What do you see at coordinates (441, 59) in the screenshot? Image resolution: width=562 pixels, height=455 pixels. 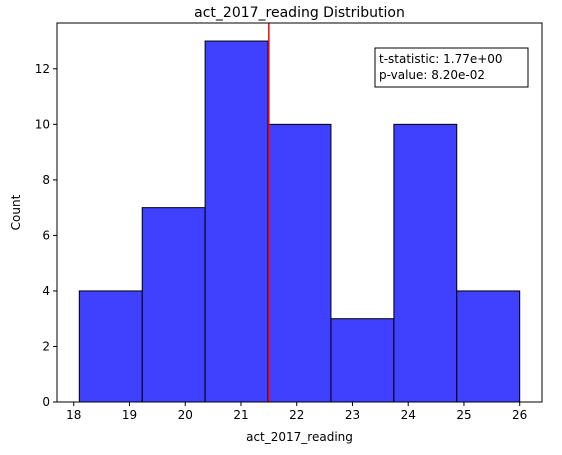 I see `t-statistic-text: t-statistic: 1.77e+00` at bounding box center [441, 59].